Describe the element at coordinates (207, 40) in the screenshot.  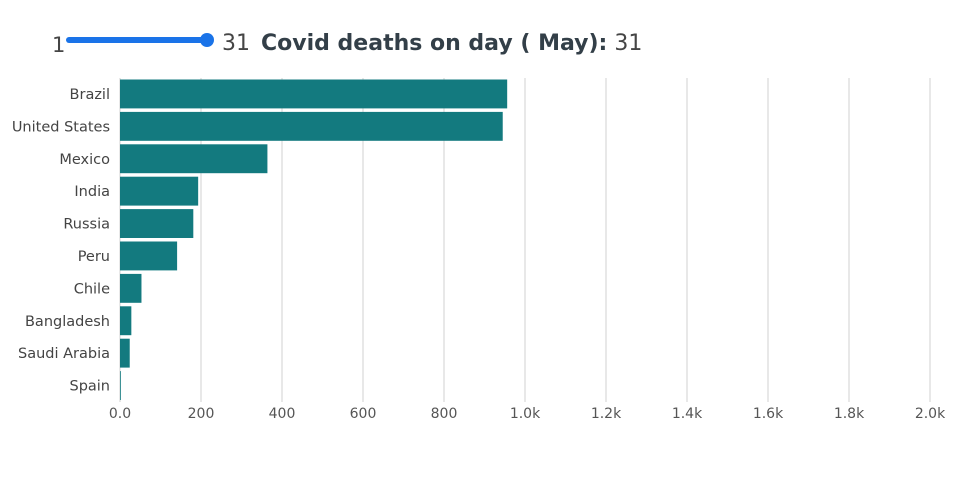
I see `day-slider-handle` at that location.